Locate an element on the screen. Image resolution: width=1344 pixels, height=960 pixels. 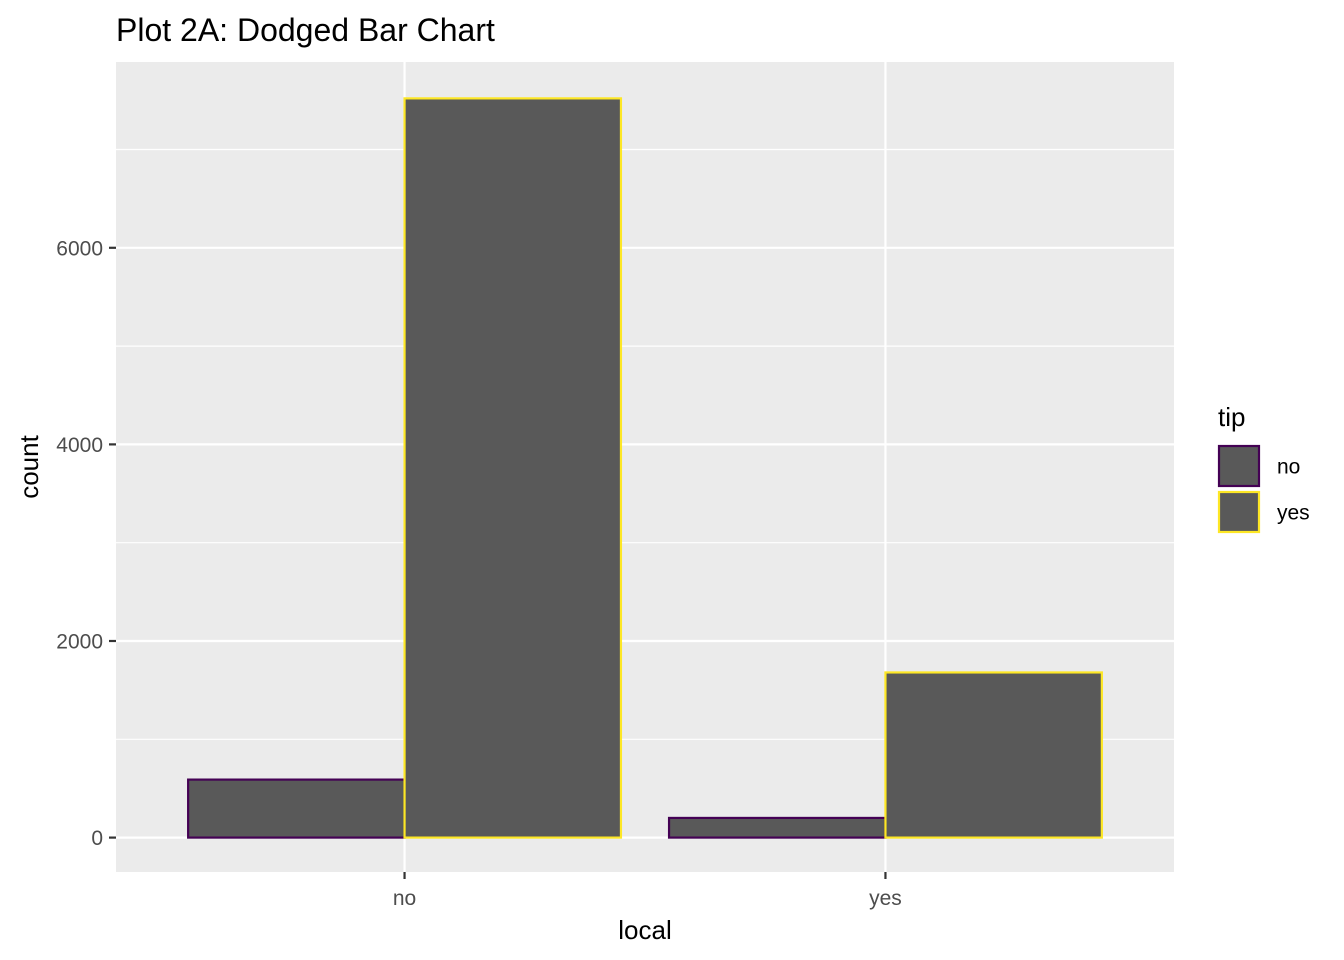
bar-no-yes is located at coordinates (513, 468).